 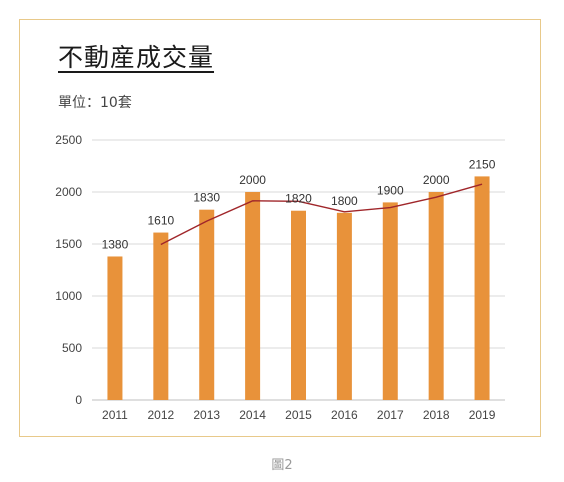 I want to click on x-tick-label: 2015, so click(x=298, y=415).